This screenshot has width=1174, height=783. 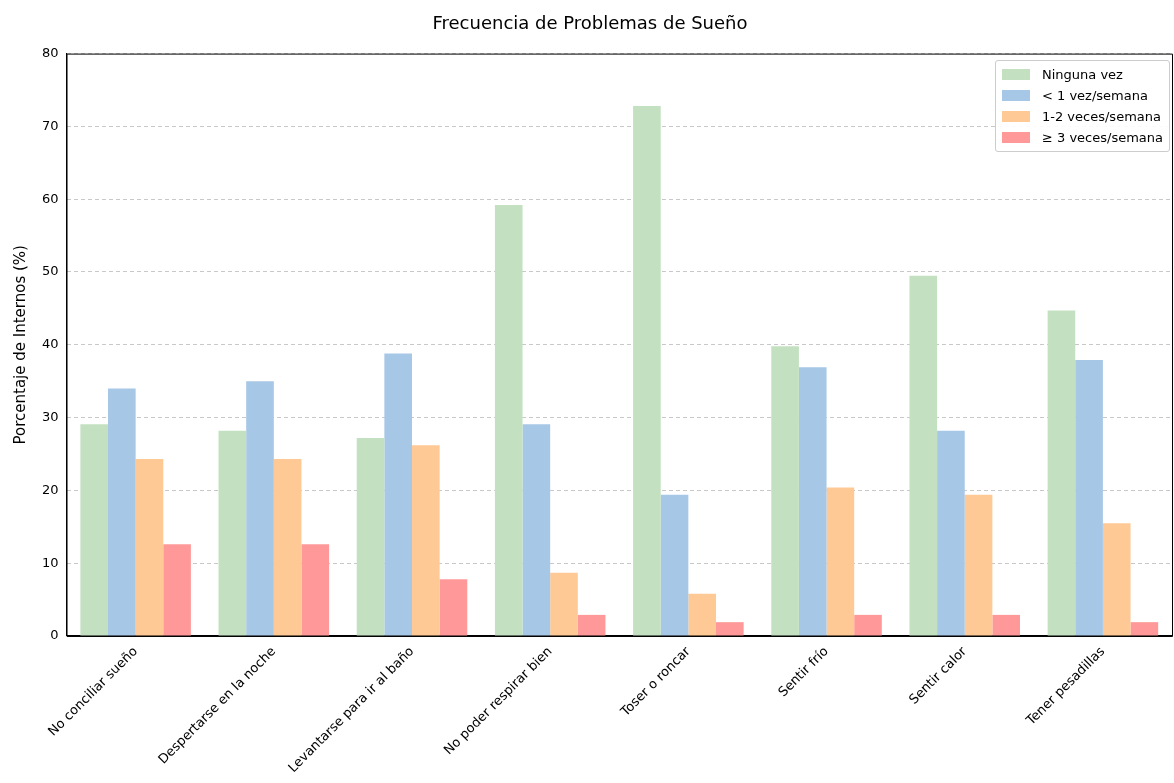 I want to click on legend-label: Ninguna vez, so click(x=1082, y=74).